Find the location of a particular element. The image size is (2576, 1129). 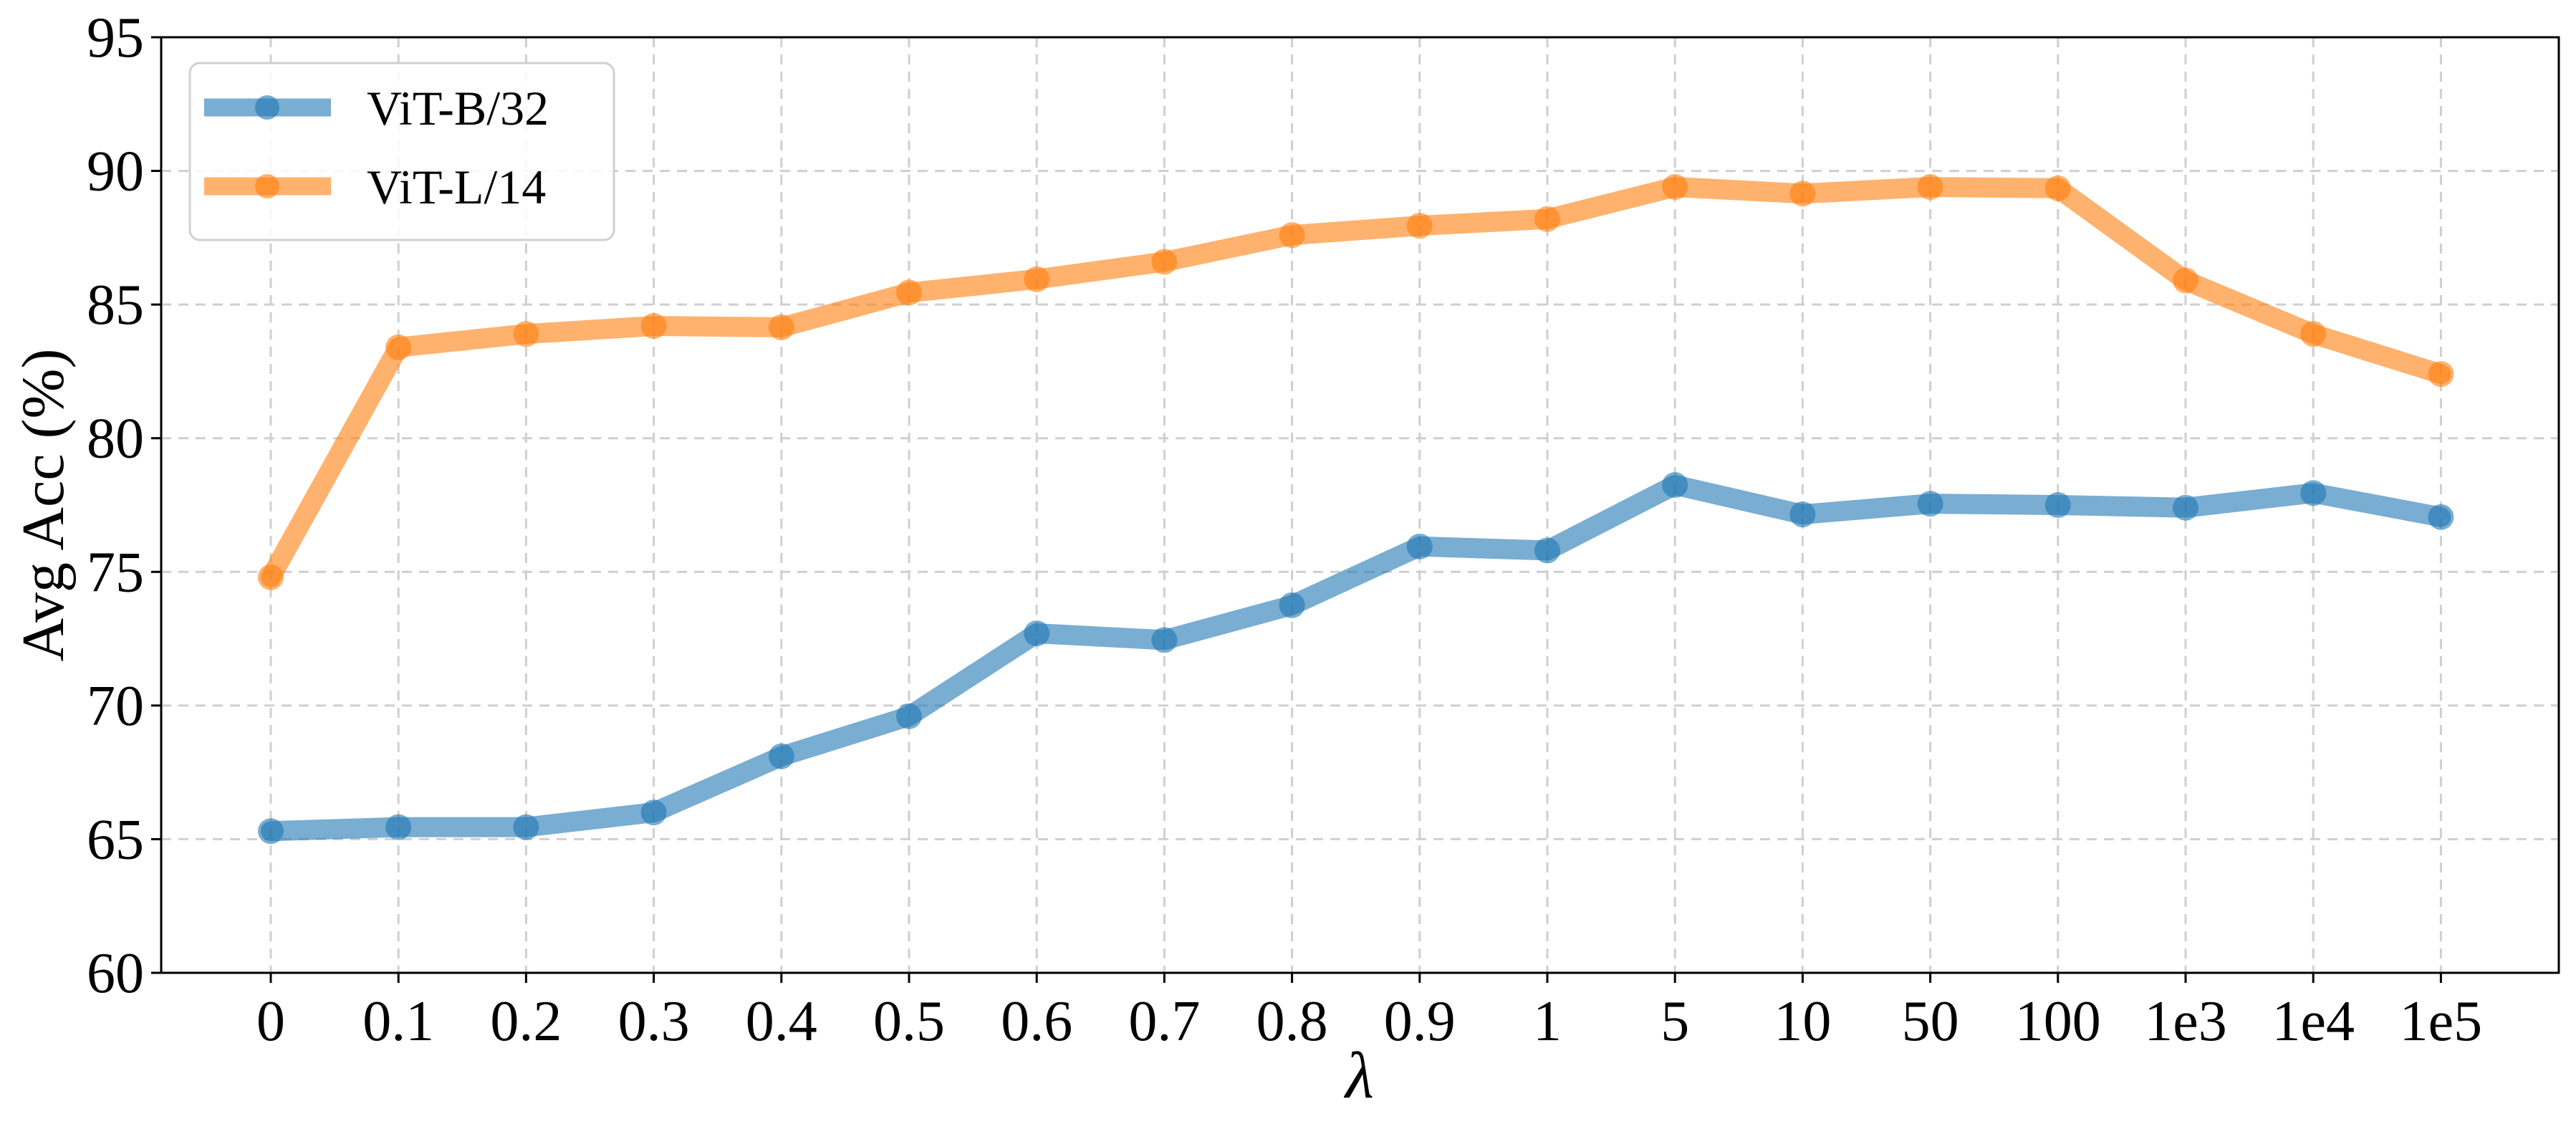

legend-label: ViT-B/32 is located at coordinates (458, 108).